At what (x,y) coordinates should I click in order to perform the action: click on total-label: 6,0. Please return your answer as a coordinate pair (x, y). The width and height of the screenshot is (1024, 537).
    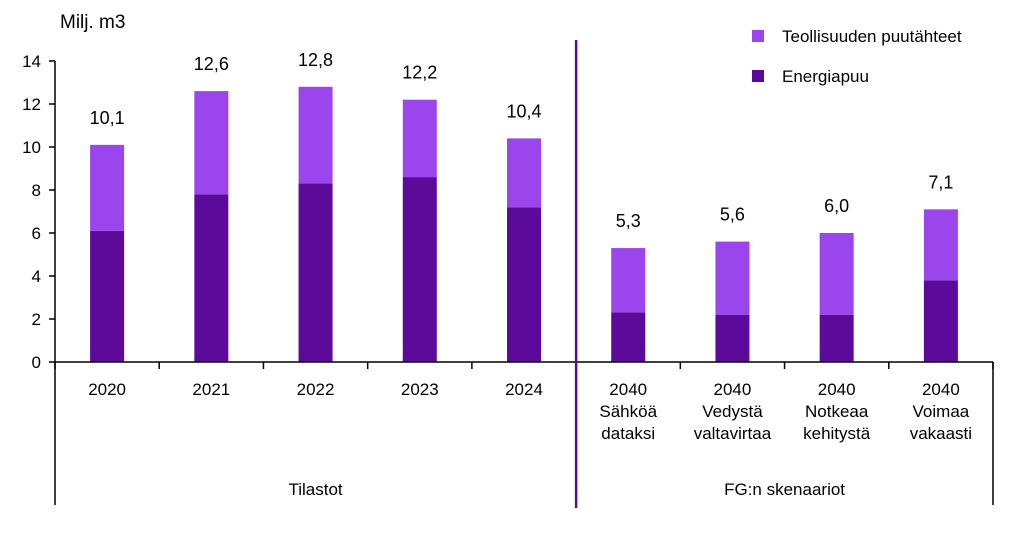
    Looking at the image, I should click on (836, 206).